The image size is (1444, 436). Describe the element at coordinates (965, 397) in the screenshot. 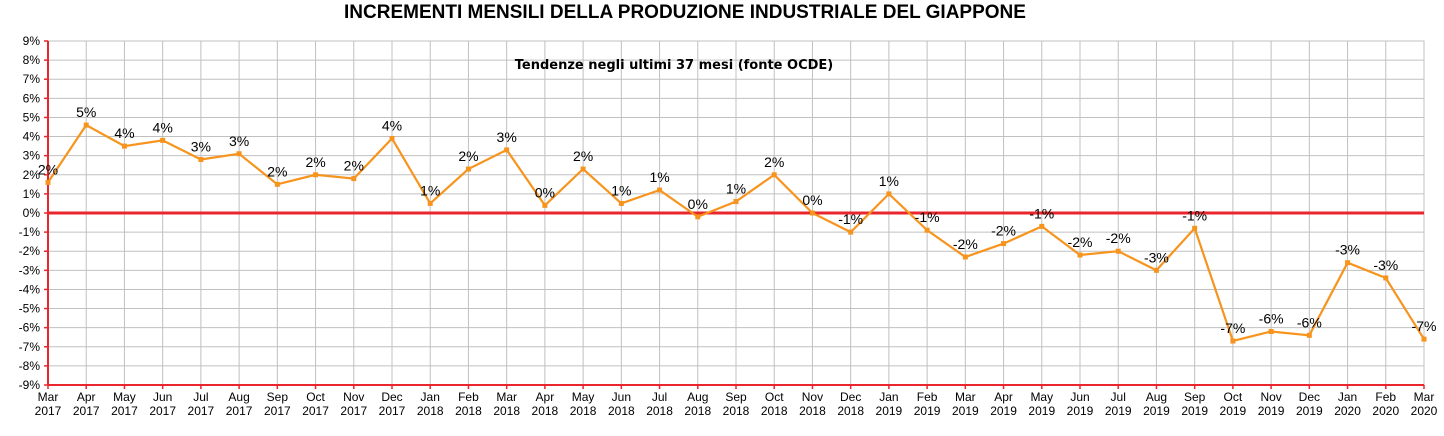

I see `x-tick-label-month: Mar` at that location.